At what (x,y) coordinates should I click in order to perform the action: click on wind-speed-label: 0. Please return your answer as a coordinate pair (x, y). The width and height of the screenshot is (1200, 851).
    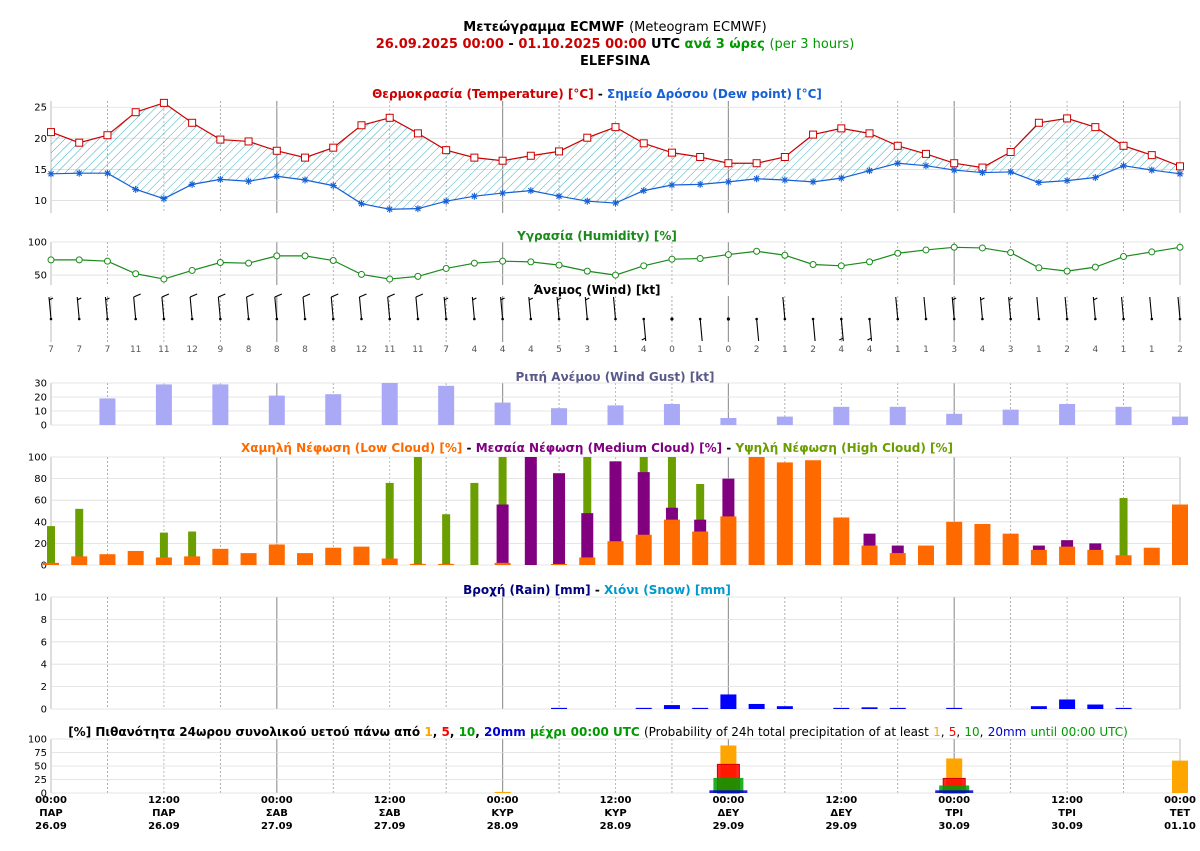
    Looking at the image, I should click on (729, 350).